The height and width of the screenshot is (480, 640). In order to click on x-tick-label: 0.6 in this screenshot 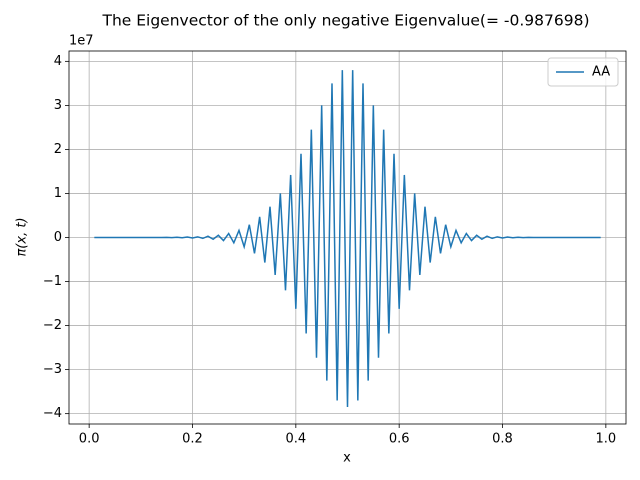, I will do `click(399, 439)`.